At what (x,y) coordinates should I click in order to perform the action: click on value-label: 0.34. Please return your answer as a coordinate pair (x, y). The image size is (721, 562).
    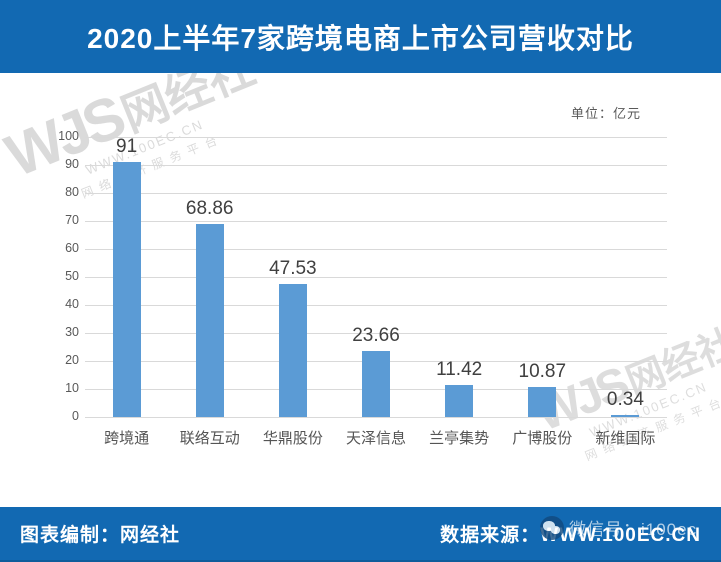
    Looking at the image, I should click on (625, 399).